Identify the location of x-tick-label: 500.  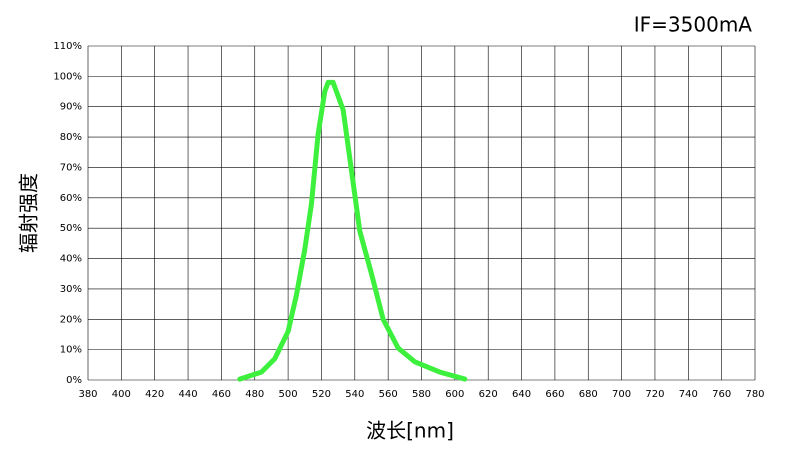
(288, 394).